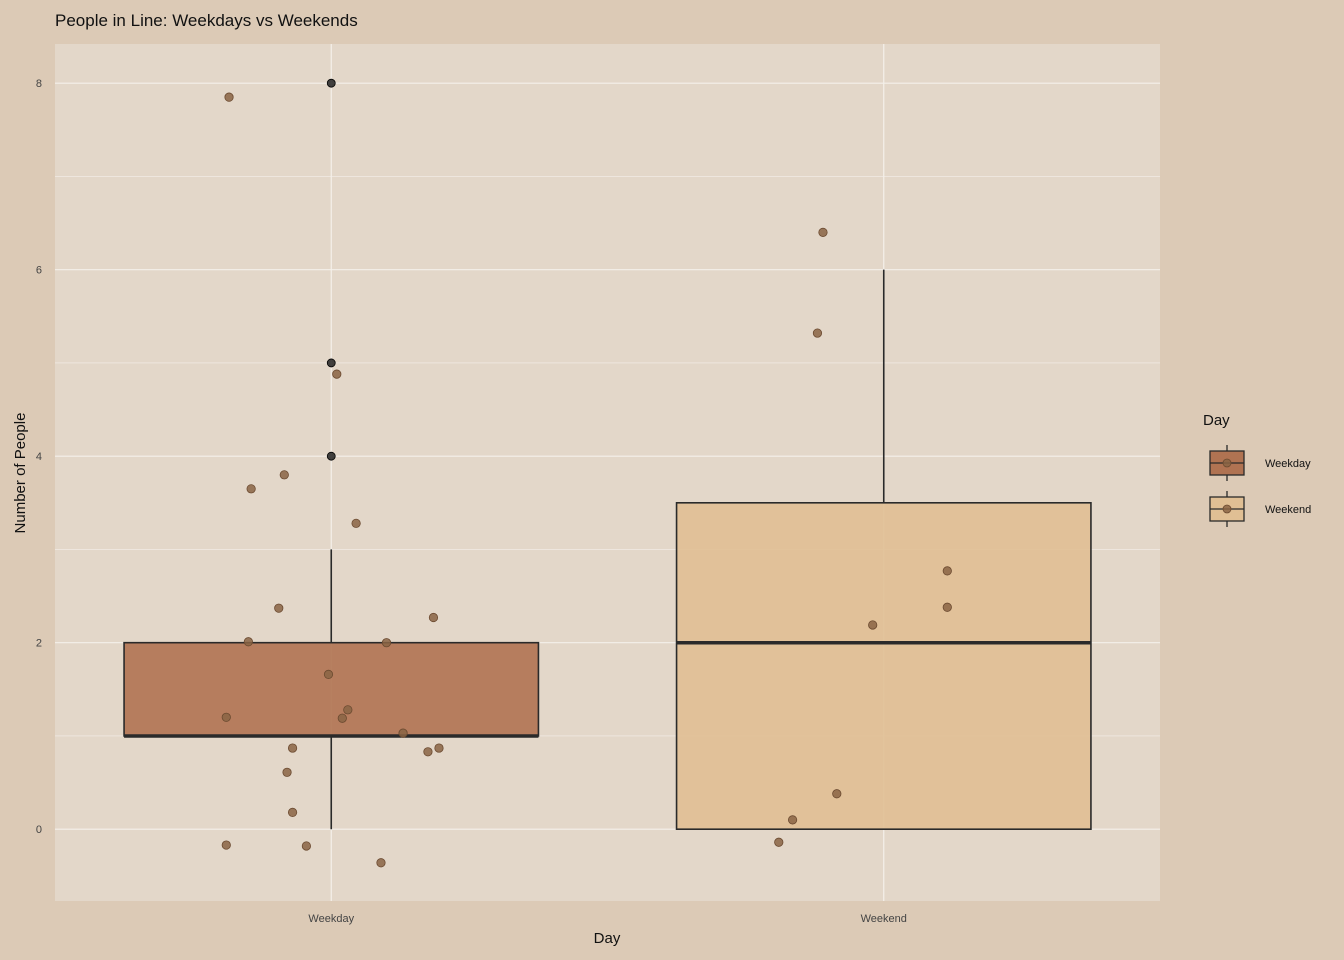  Describe the element at coordinates (1288, 510) in the screenshot. I see `legend-label: Weekend` at that location.